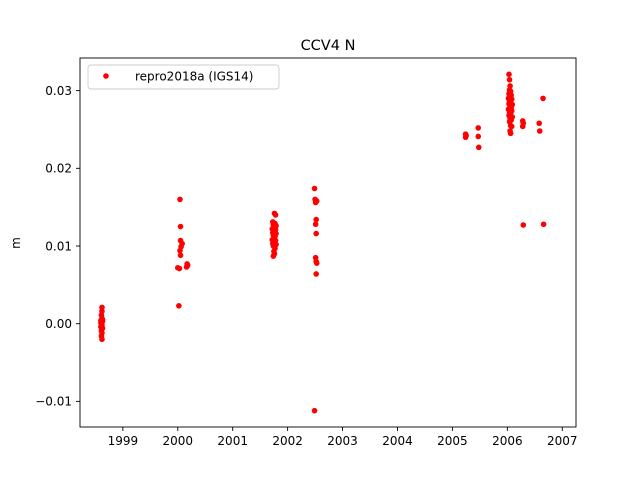 The image size is (640, 480). What do you see at coordinates (106, 76) in the screenshot?
I see `legend-marker` at bounding box center [106, 76].